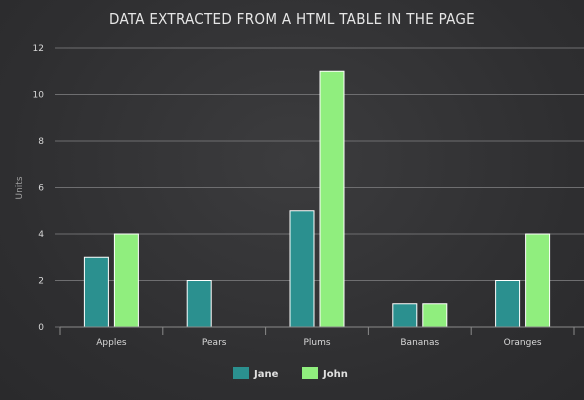 This screenshot has height=400, width=584. Describe the element at coordinates (419, 343) in the screenshot. I see `x-tick-label: Bananas` at that location.